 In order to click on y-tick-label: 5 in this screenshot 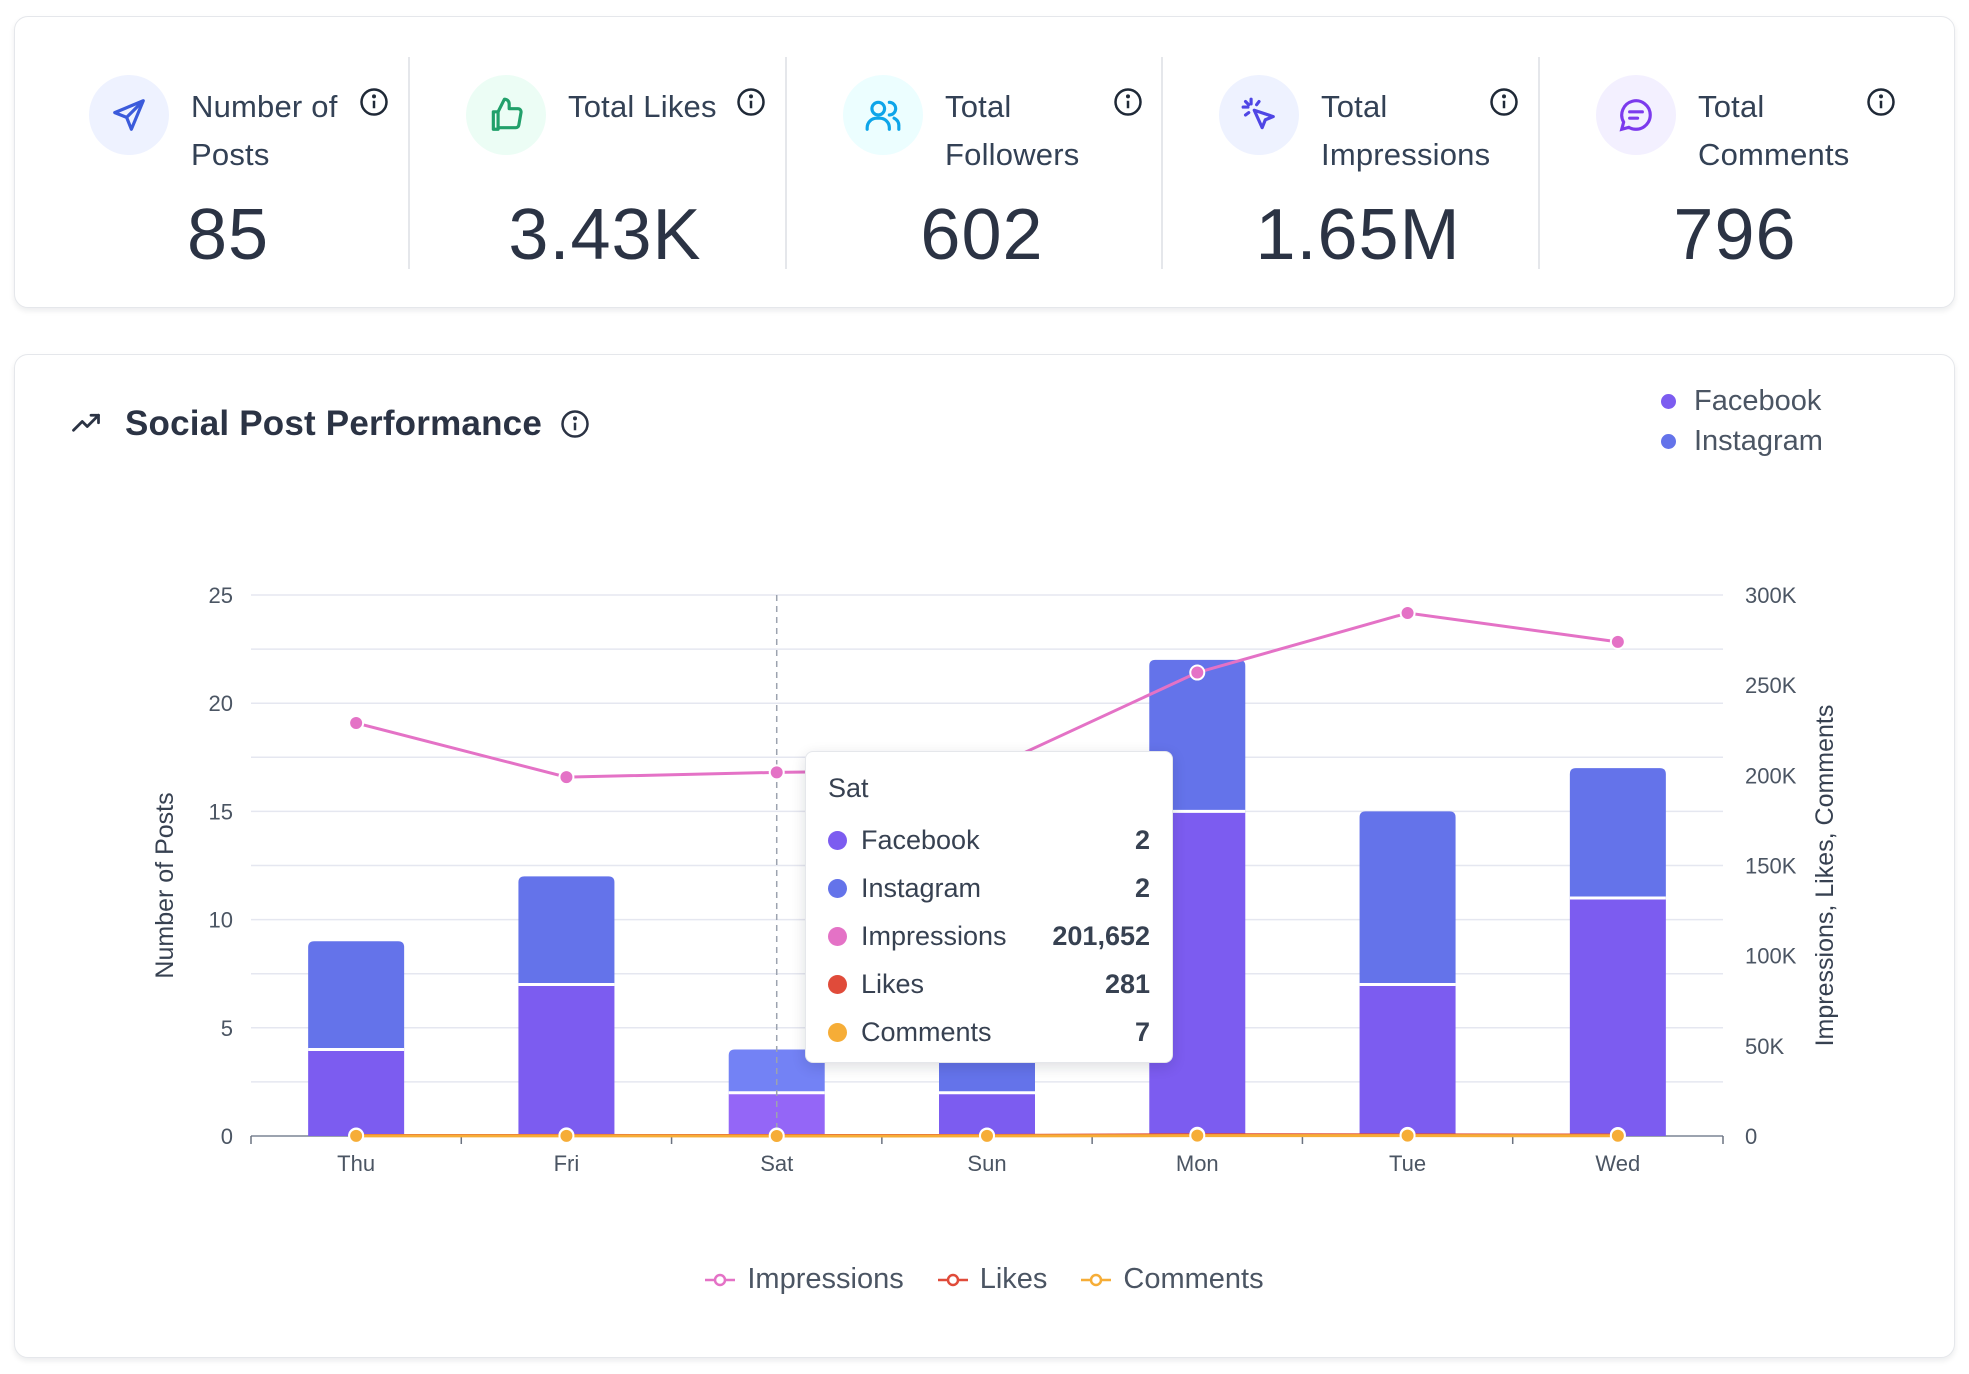, I will do `click(227, 1028)`.